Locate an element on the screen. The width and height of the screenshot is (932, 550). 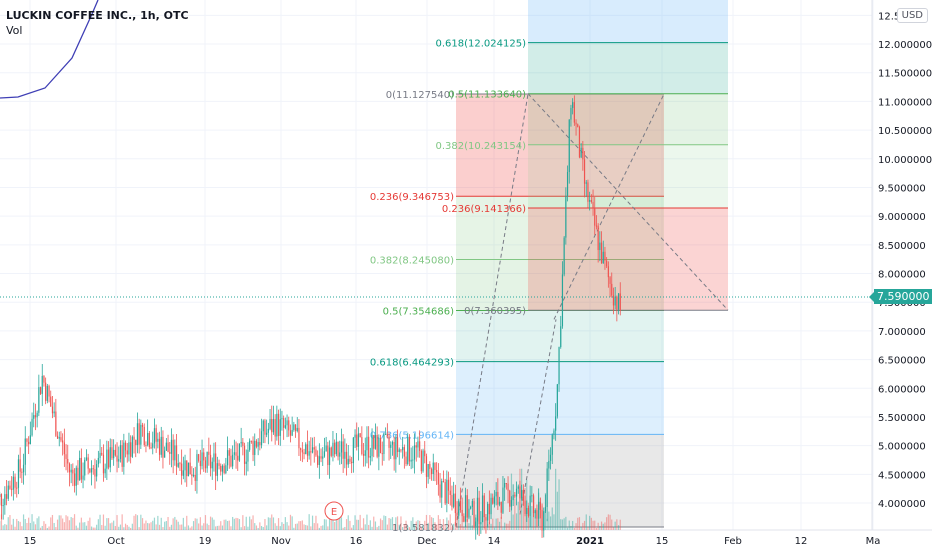
x-tick-label: 2021 is located at coordinates (590, 541).